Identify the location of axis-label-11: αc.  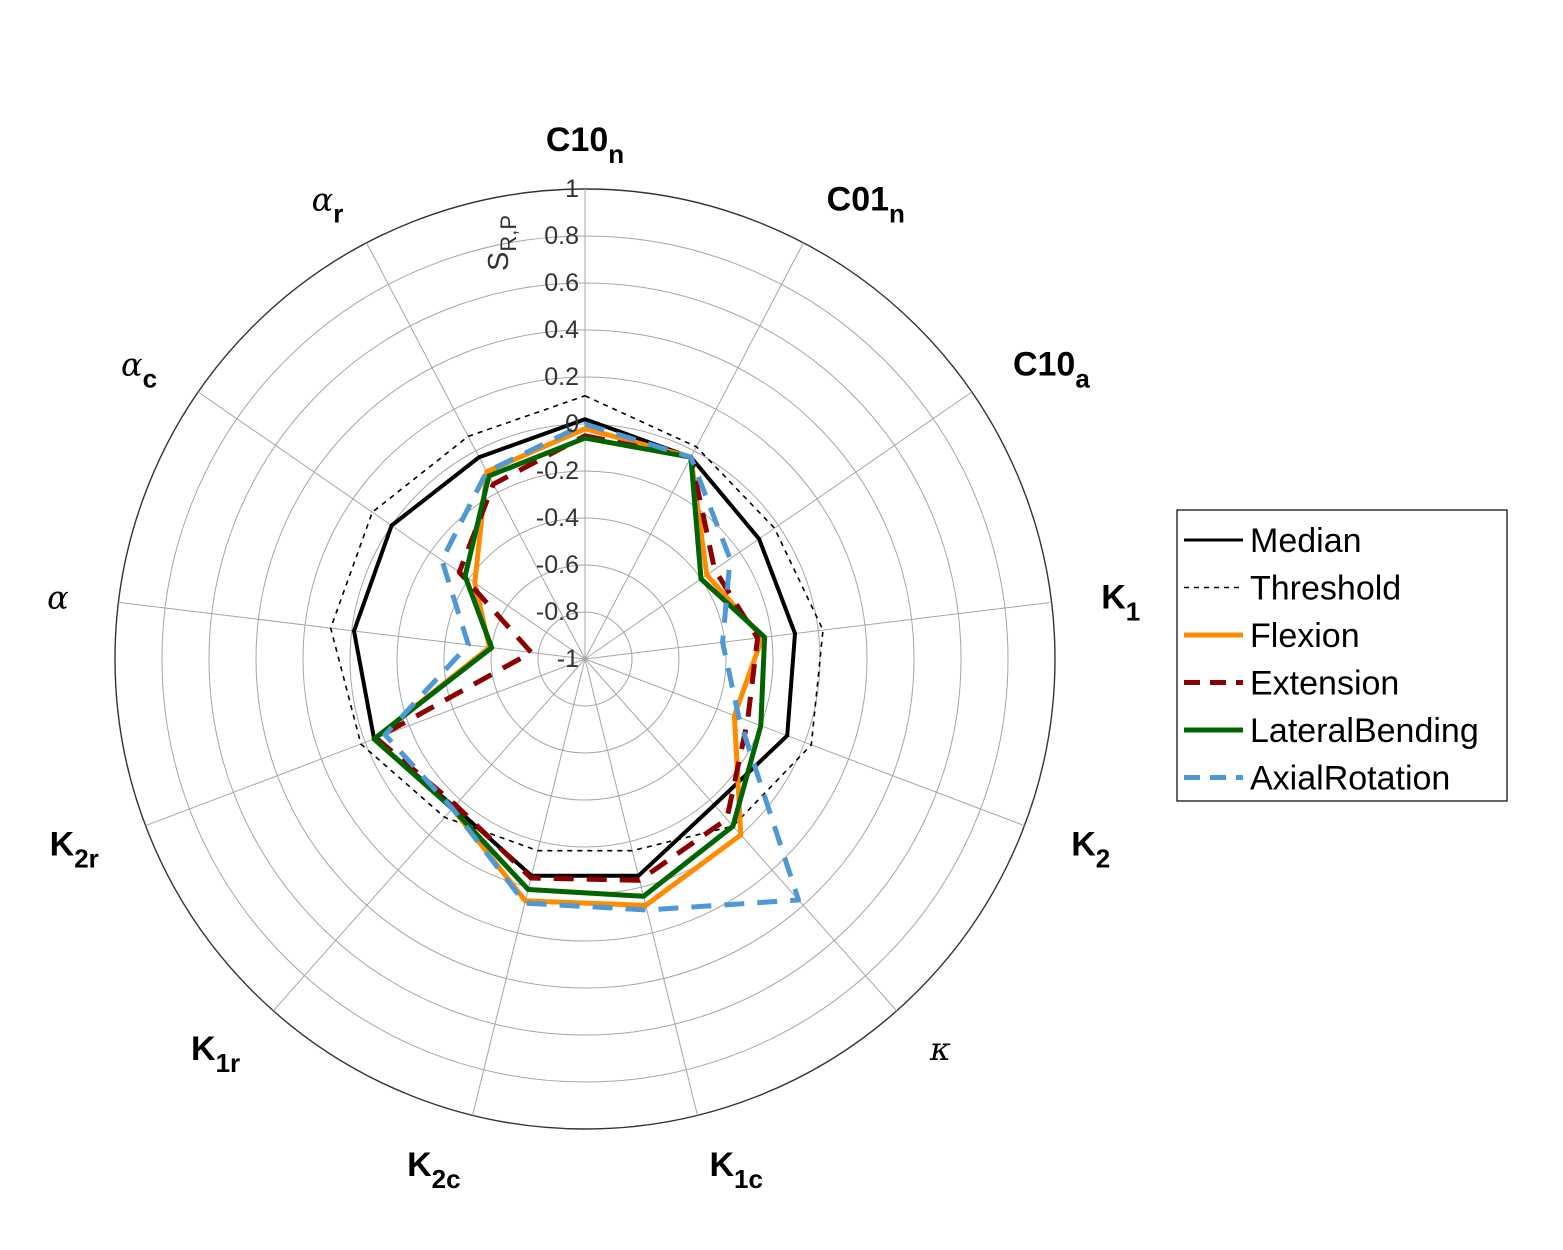
(139, 370).